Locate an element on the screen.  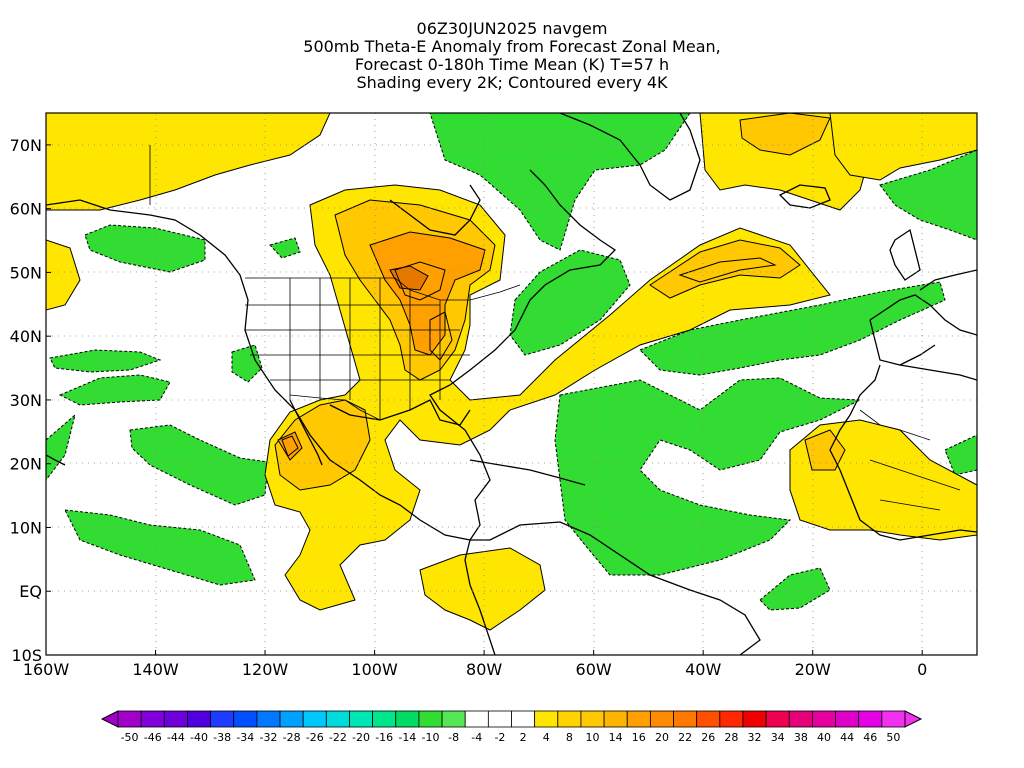
coast-south-america is located at coordinates (615, 588).